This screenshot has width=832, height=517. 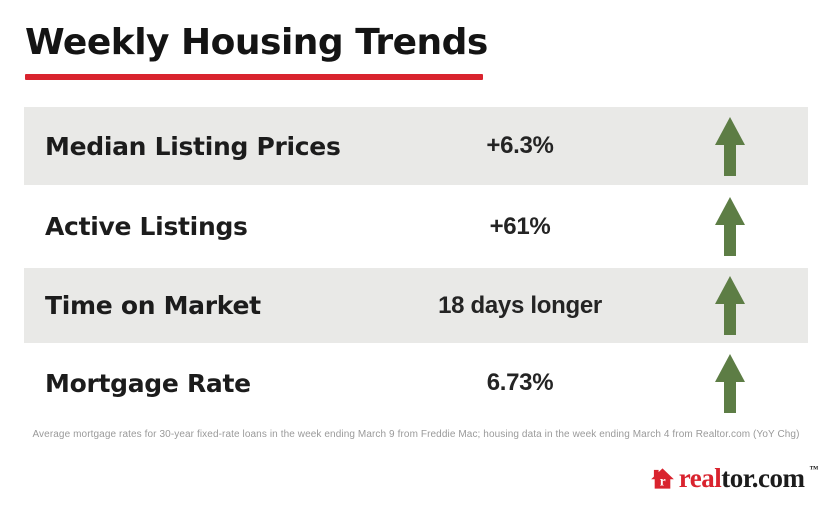 What do you see at coordinates (146, 226) in the screenshot?
I see `metric-label: Active Listings` at bounding box center [146, 226].